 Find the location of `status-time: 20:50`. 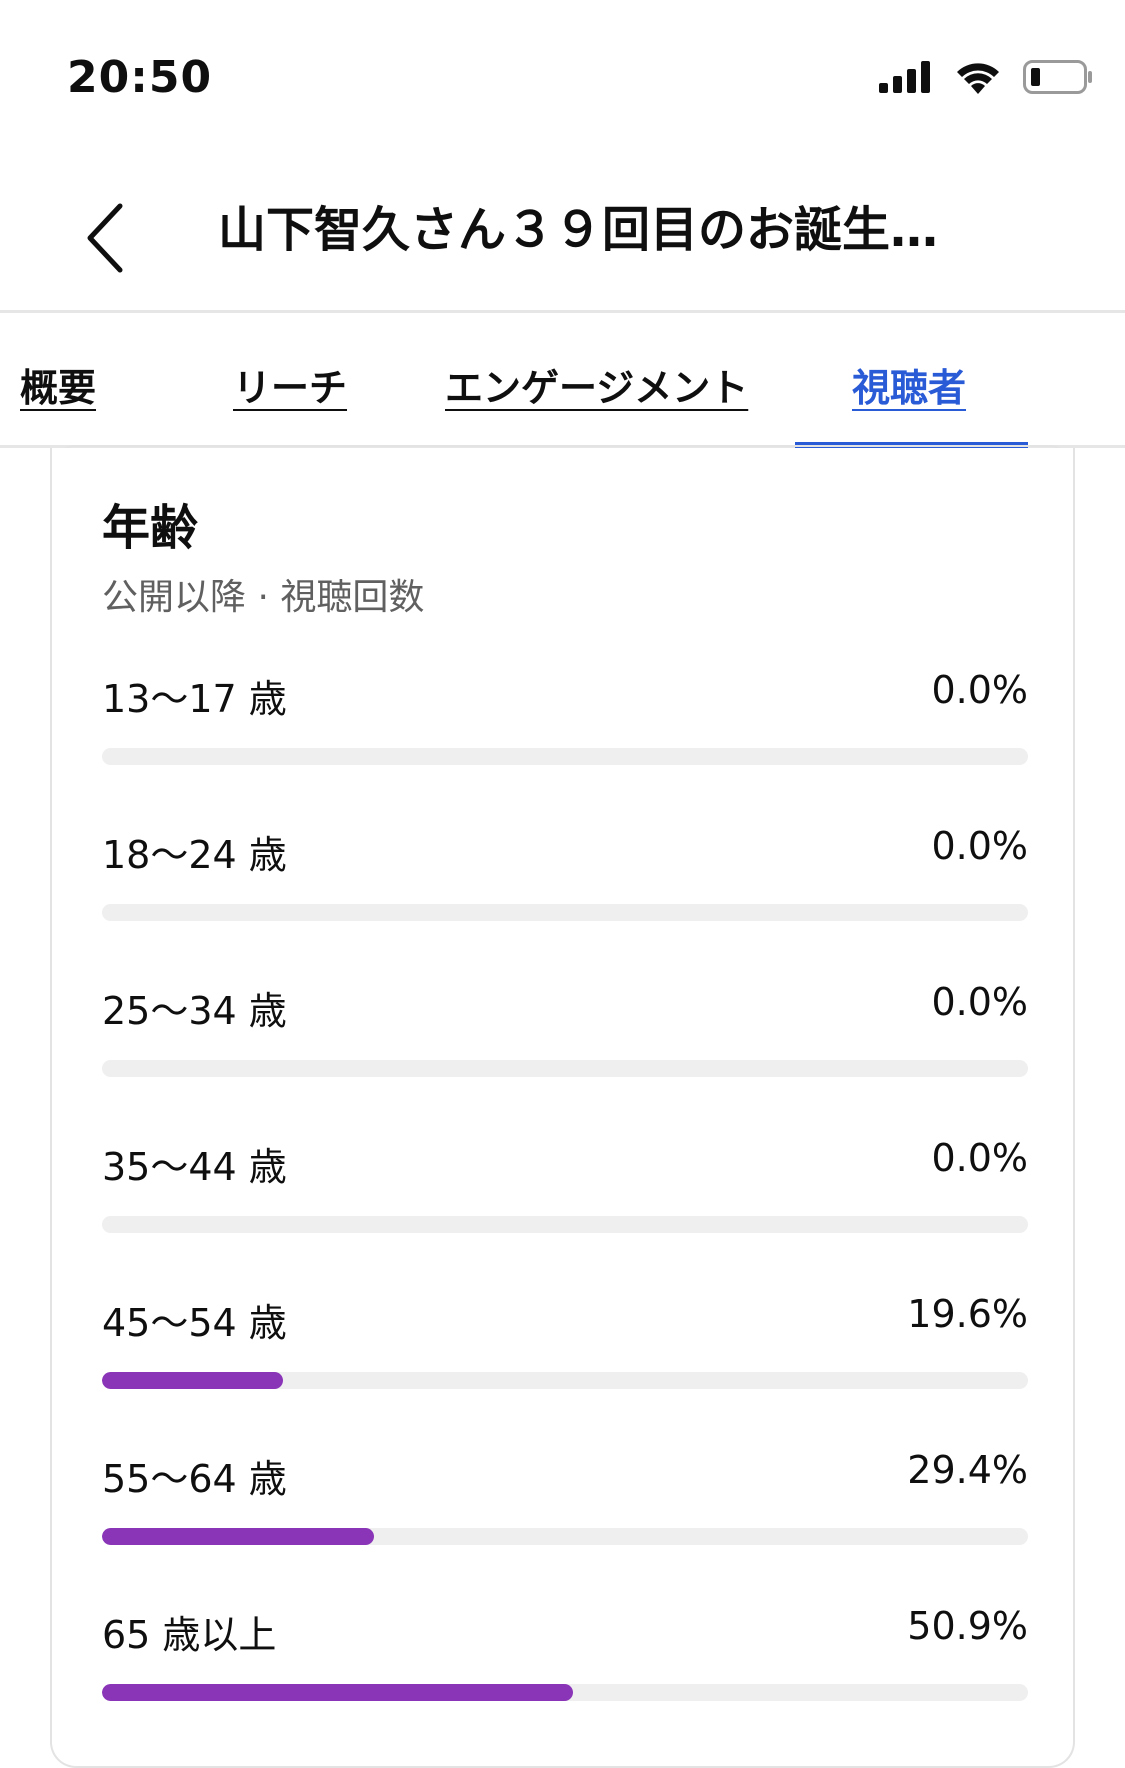

status-time: 20:50 is located at coordinates (140, 77).